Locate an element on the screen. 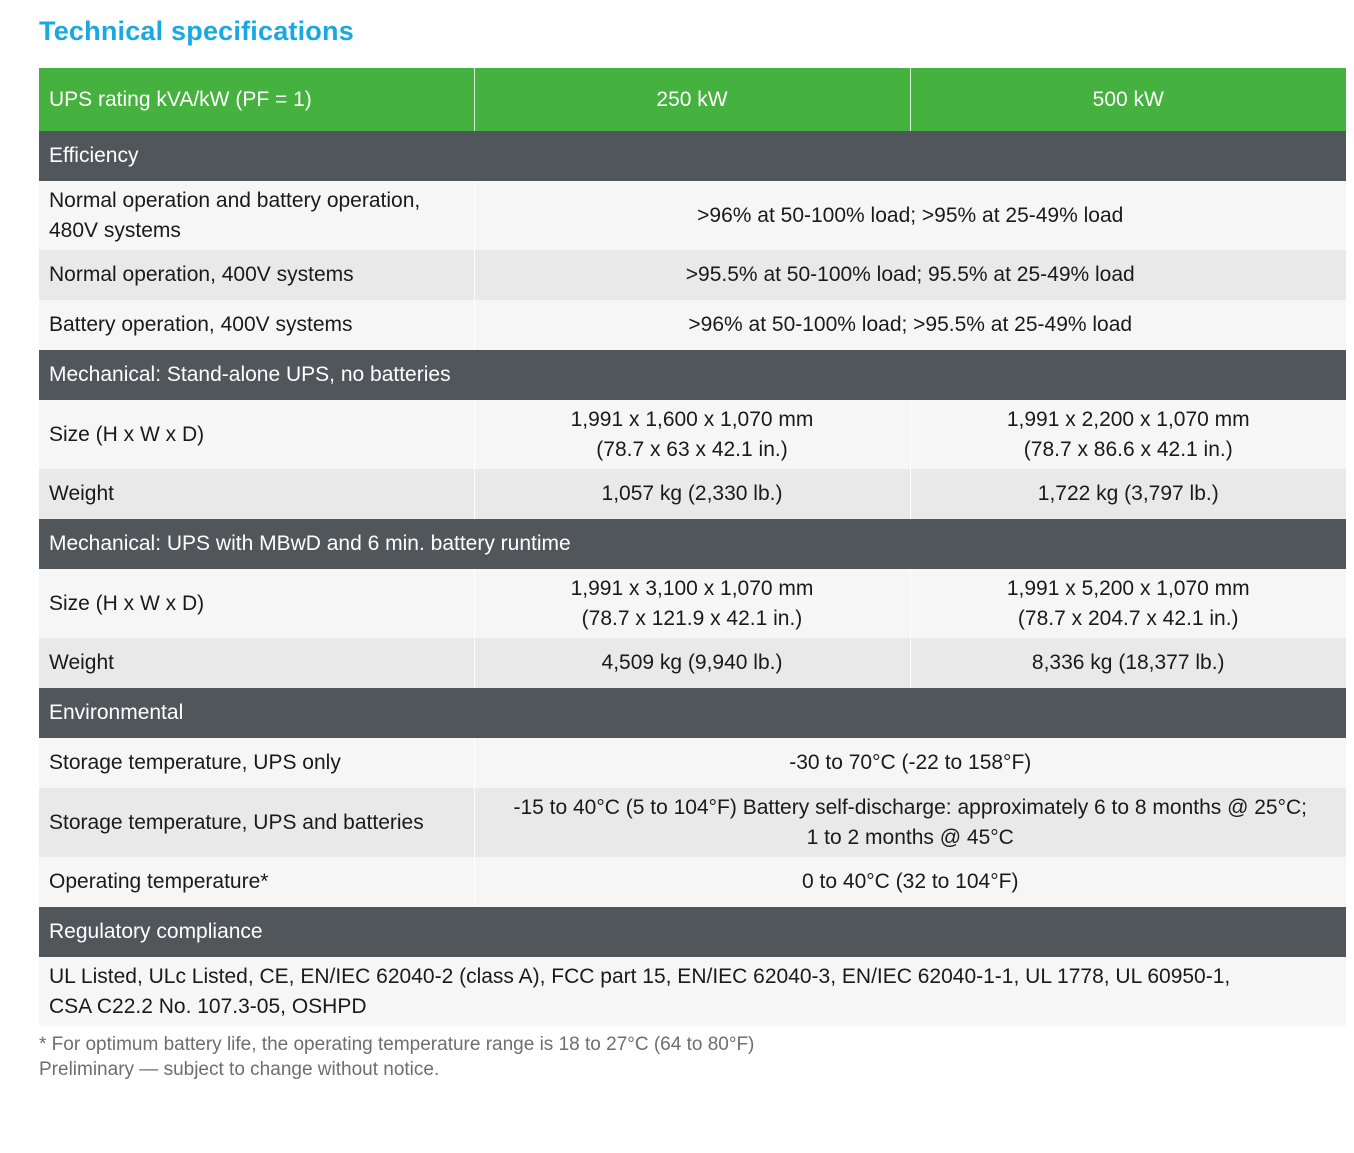  value-line: (78.7 x 86.6 x 42.1 in.) is located at coordinates (1128, 449).